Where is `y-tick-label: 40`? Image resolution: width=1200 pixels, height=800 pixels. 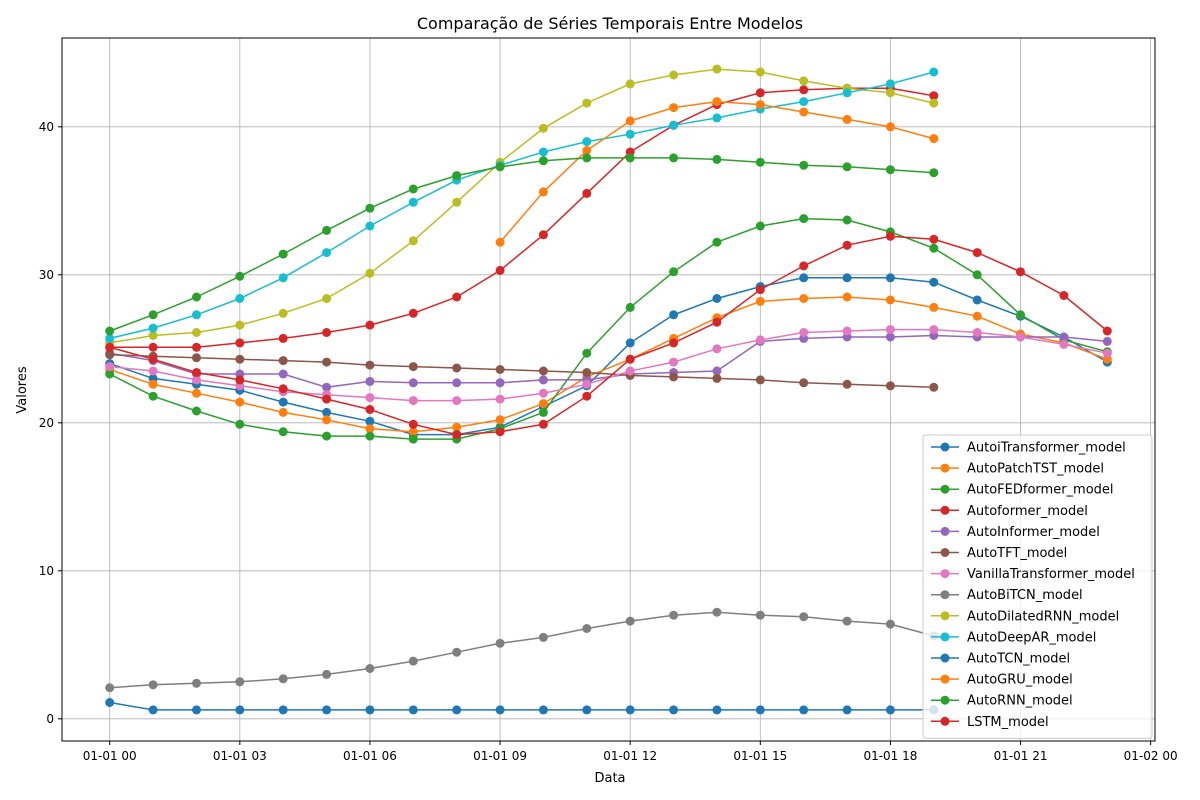
y-tick-label: 40 is located at coordinates (46, 127).